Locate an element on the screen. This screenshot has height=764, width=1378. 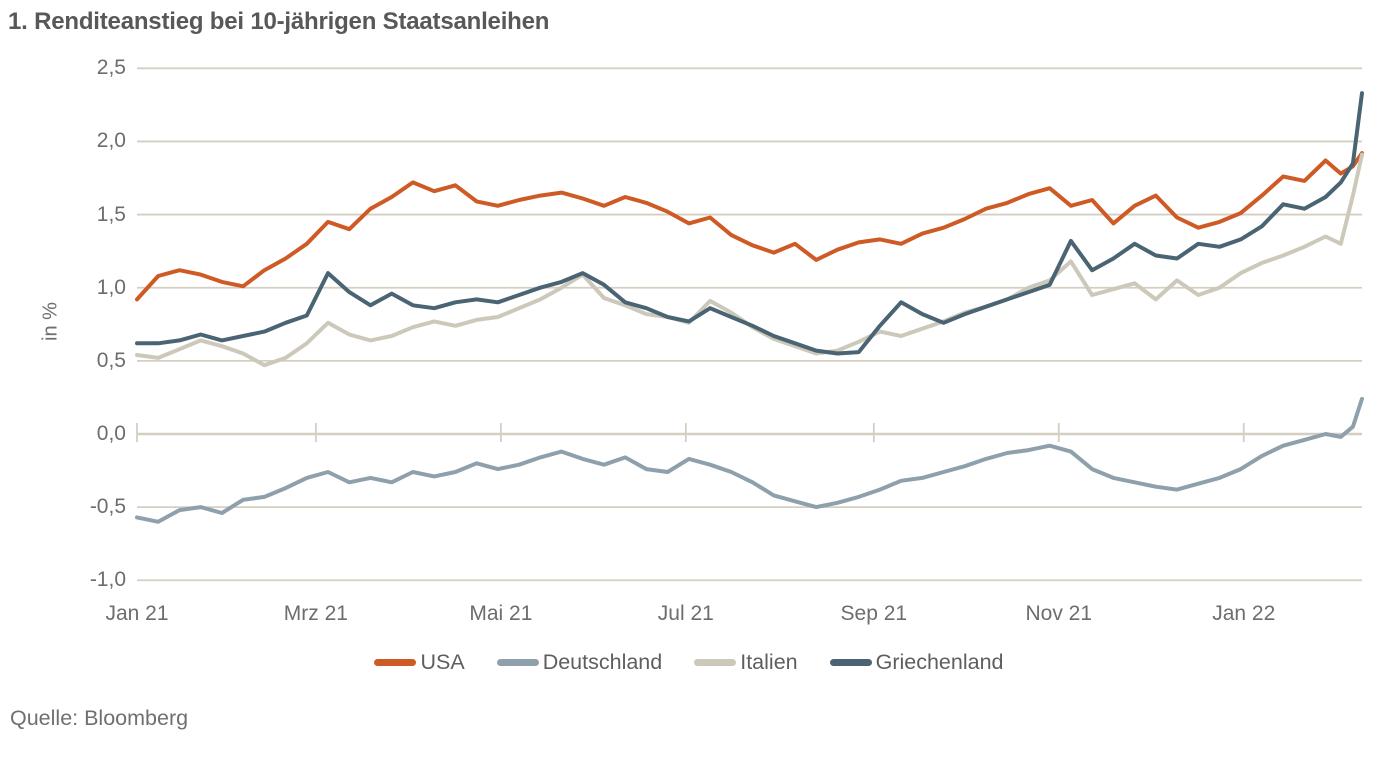
legend-label: Deutschland is located at coordinates (602, 662).